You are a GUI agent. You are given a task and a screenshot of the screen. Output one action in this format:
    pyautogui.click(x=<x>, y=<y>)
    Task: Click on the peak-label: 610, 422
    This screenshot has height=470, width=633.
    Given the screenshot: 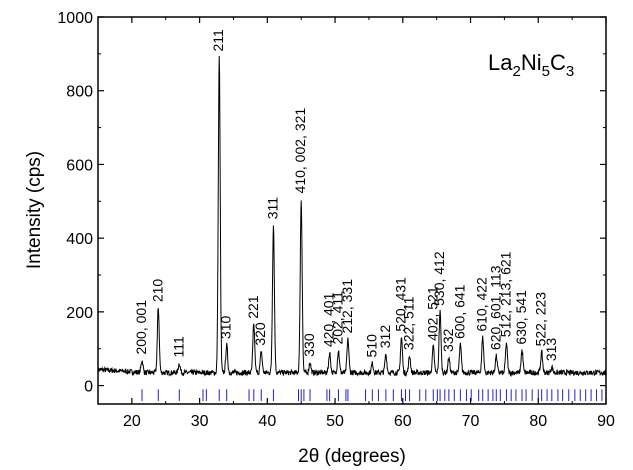 What is the action you would take?
    pyautogui.click(x=482, y=304)
    